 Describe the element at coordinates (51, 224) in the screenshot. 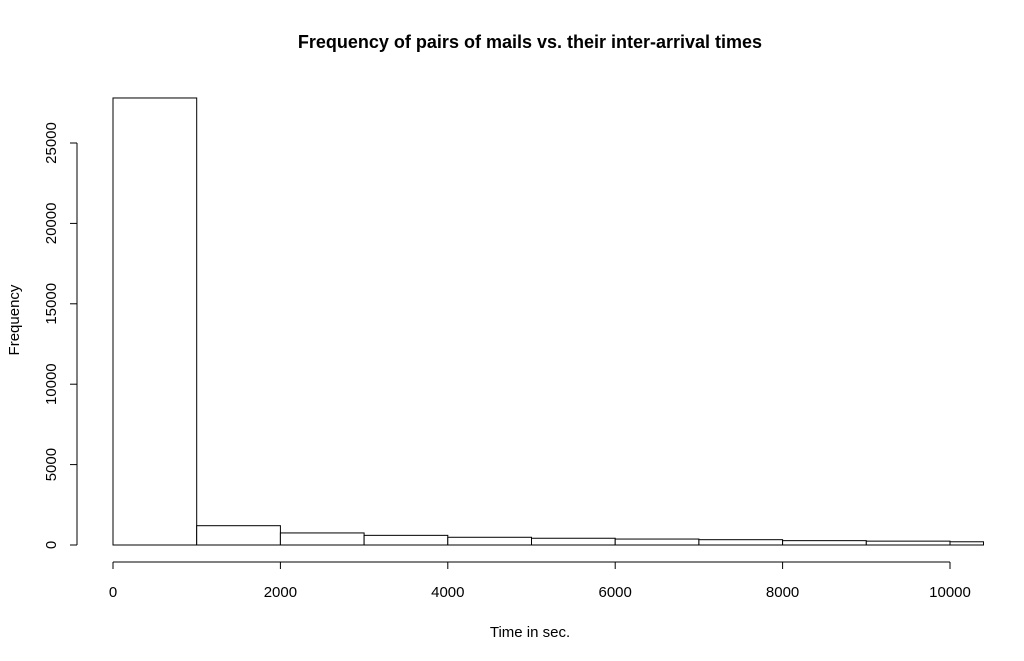

I see `y-tick-label: 20000` at that location.